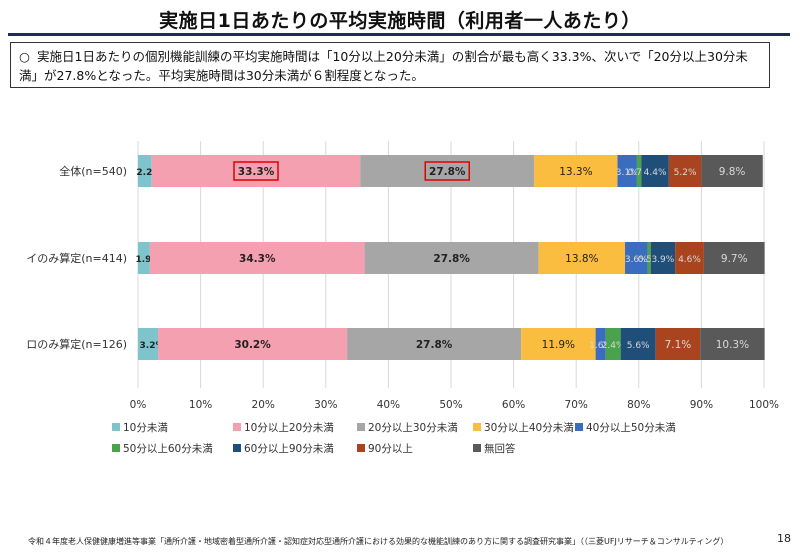 Image resolution: width=800 pixels, height=557 pixels. What do you see at coordinates (148, 173) in the screenshot?
I see `data-label: 2.2%` at bounding box center [148, 173].